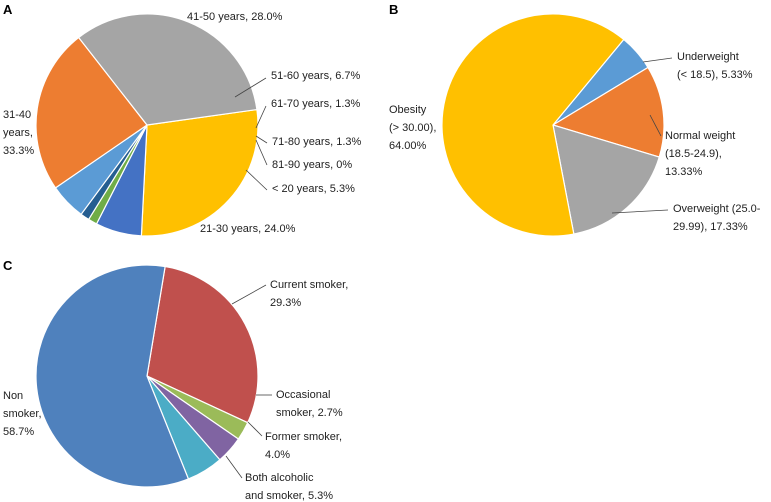 The width and height of the screenshot is (771, 502). Describe the element at coordinates (199, 172) in the screenshot. I see `slice-41-50-years` at that location.